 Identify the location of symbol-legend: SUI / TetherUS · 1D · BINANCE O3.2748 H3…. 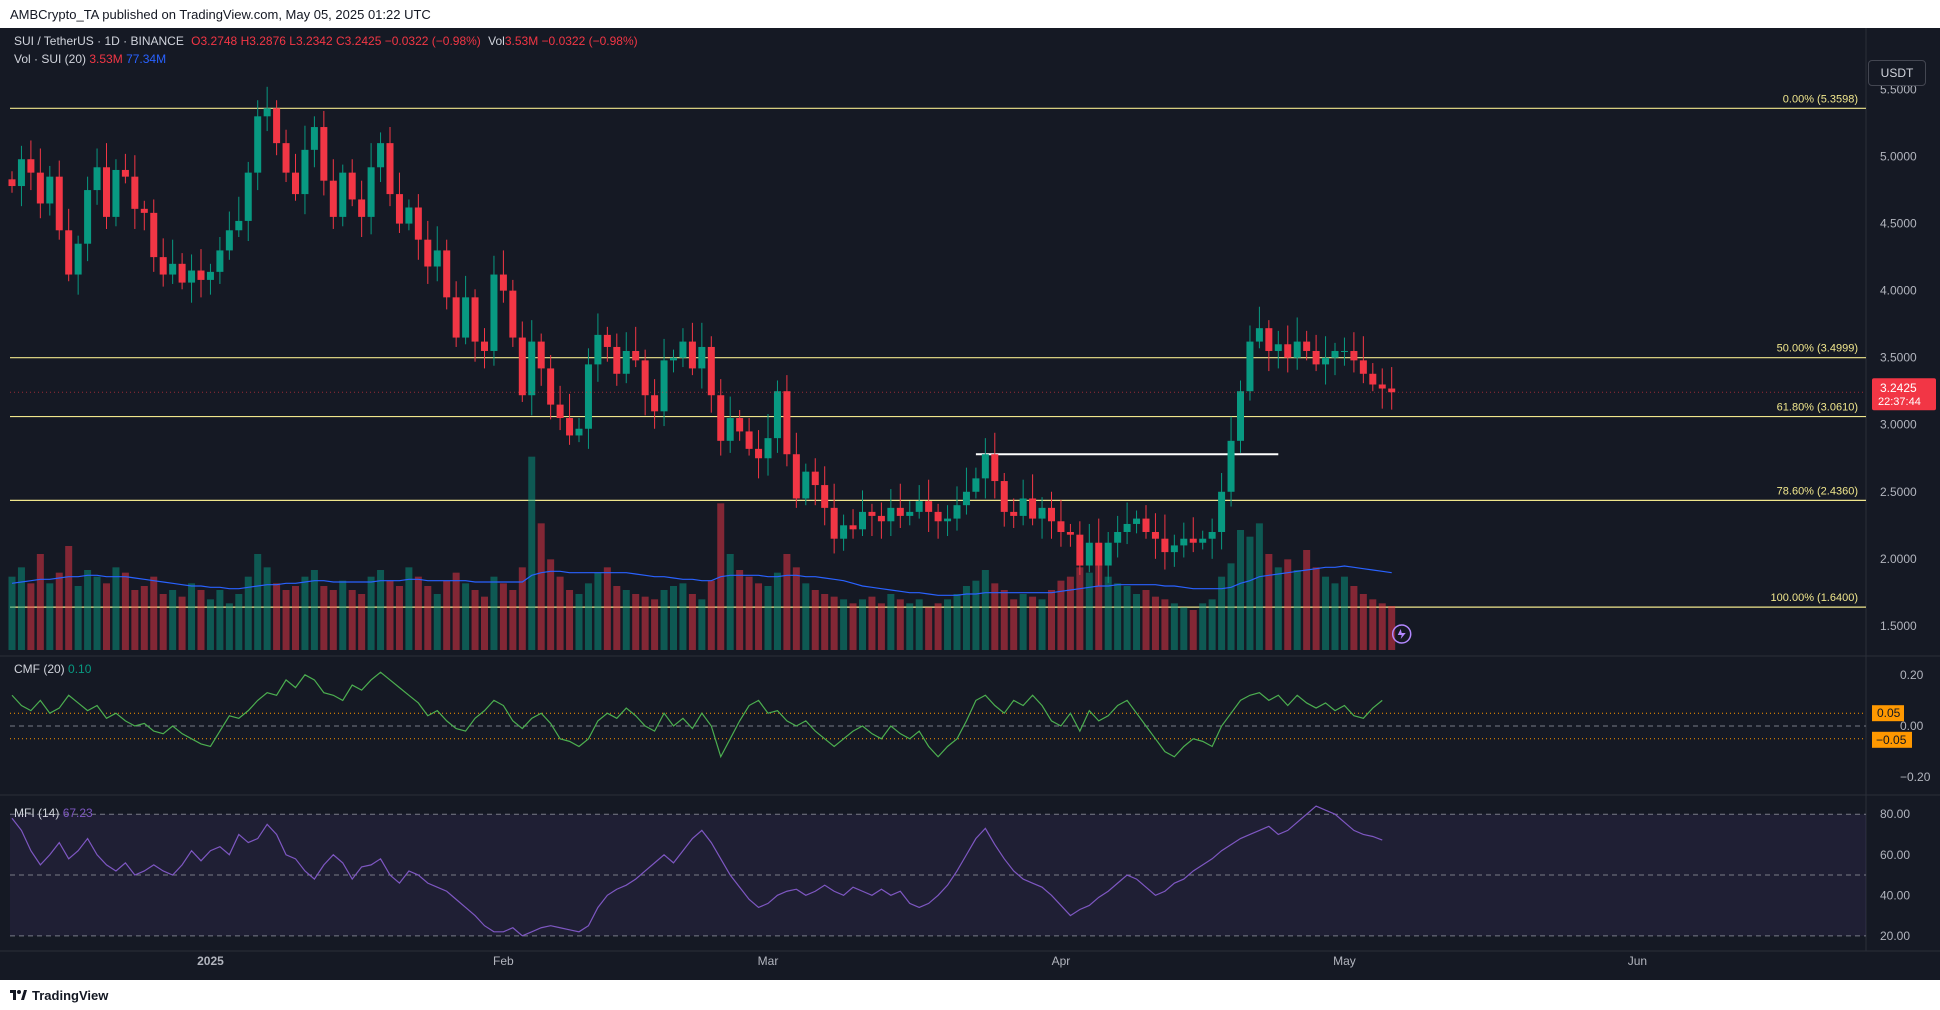
(326, 41).